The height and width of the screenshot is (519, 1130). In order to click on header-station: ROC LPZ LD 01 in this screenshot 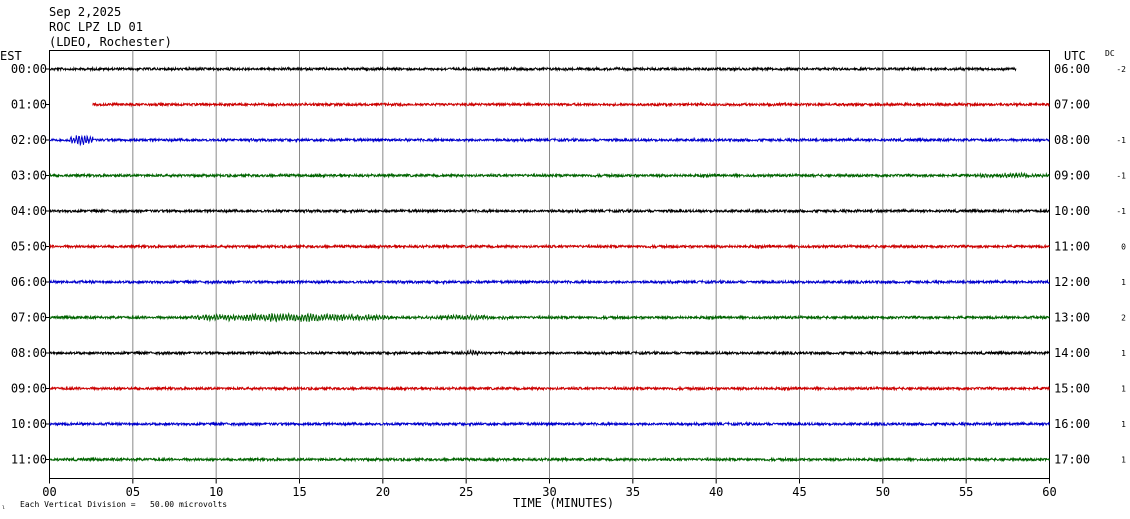, I will do `click(96, 27)`.